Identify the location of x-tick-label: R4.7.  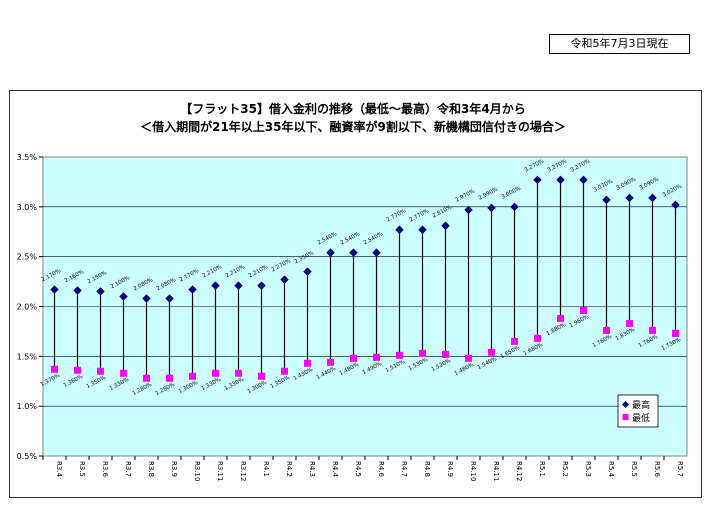
(404, 469).